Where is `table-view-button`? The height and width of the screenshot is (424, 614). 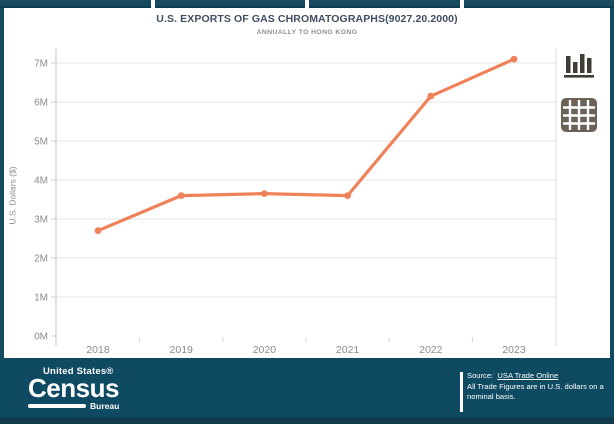
table-view-button is located at coordinates (579, 116).